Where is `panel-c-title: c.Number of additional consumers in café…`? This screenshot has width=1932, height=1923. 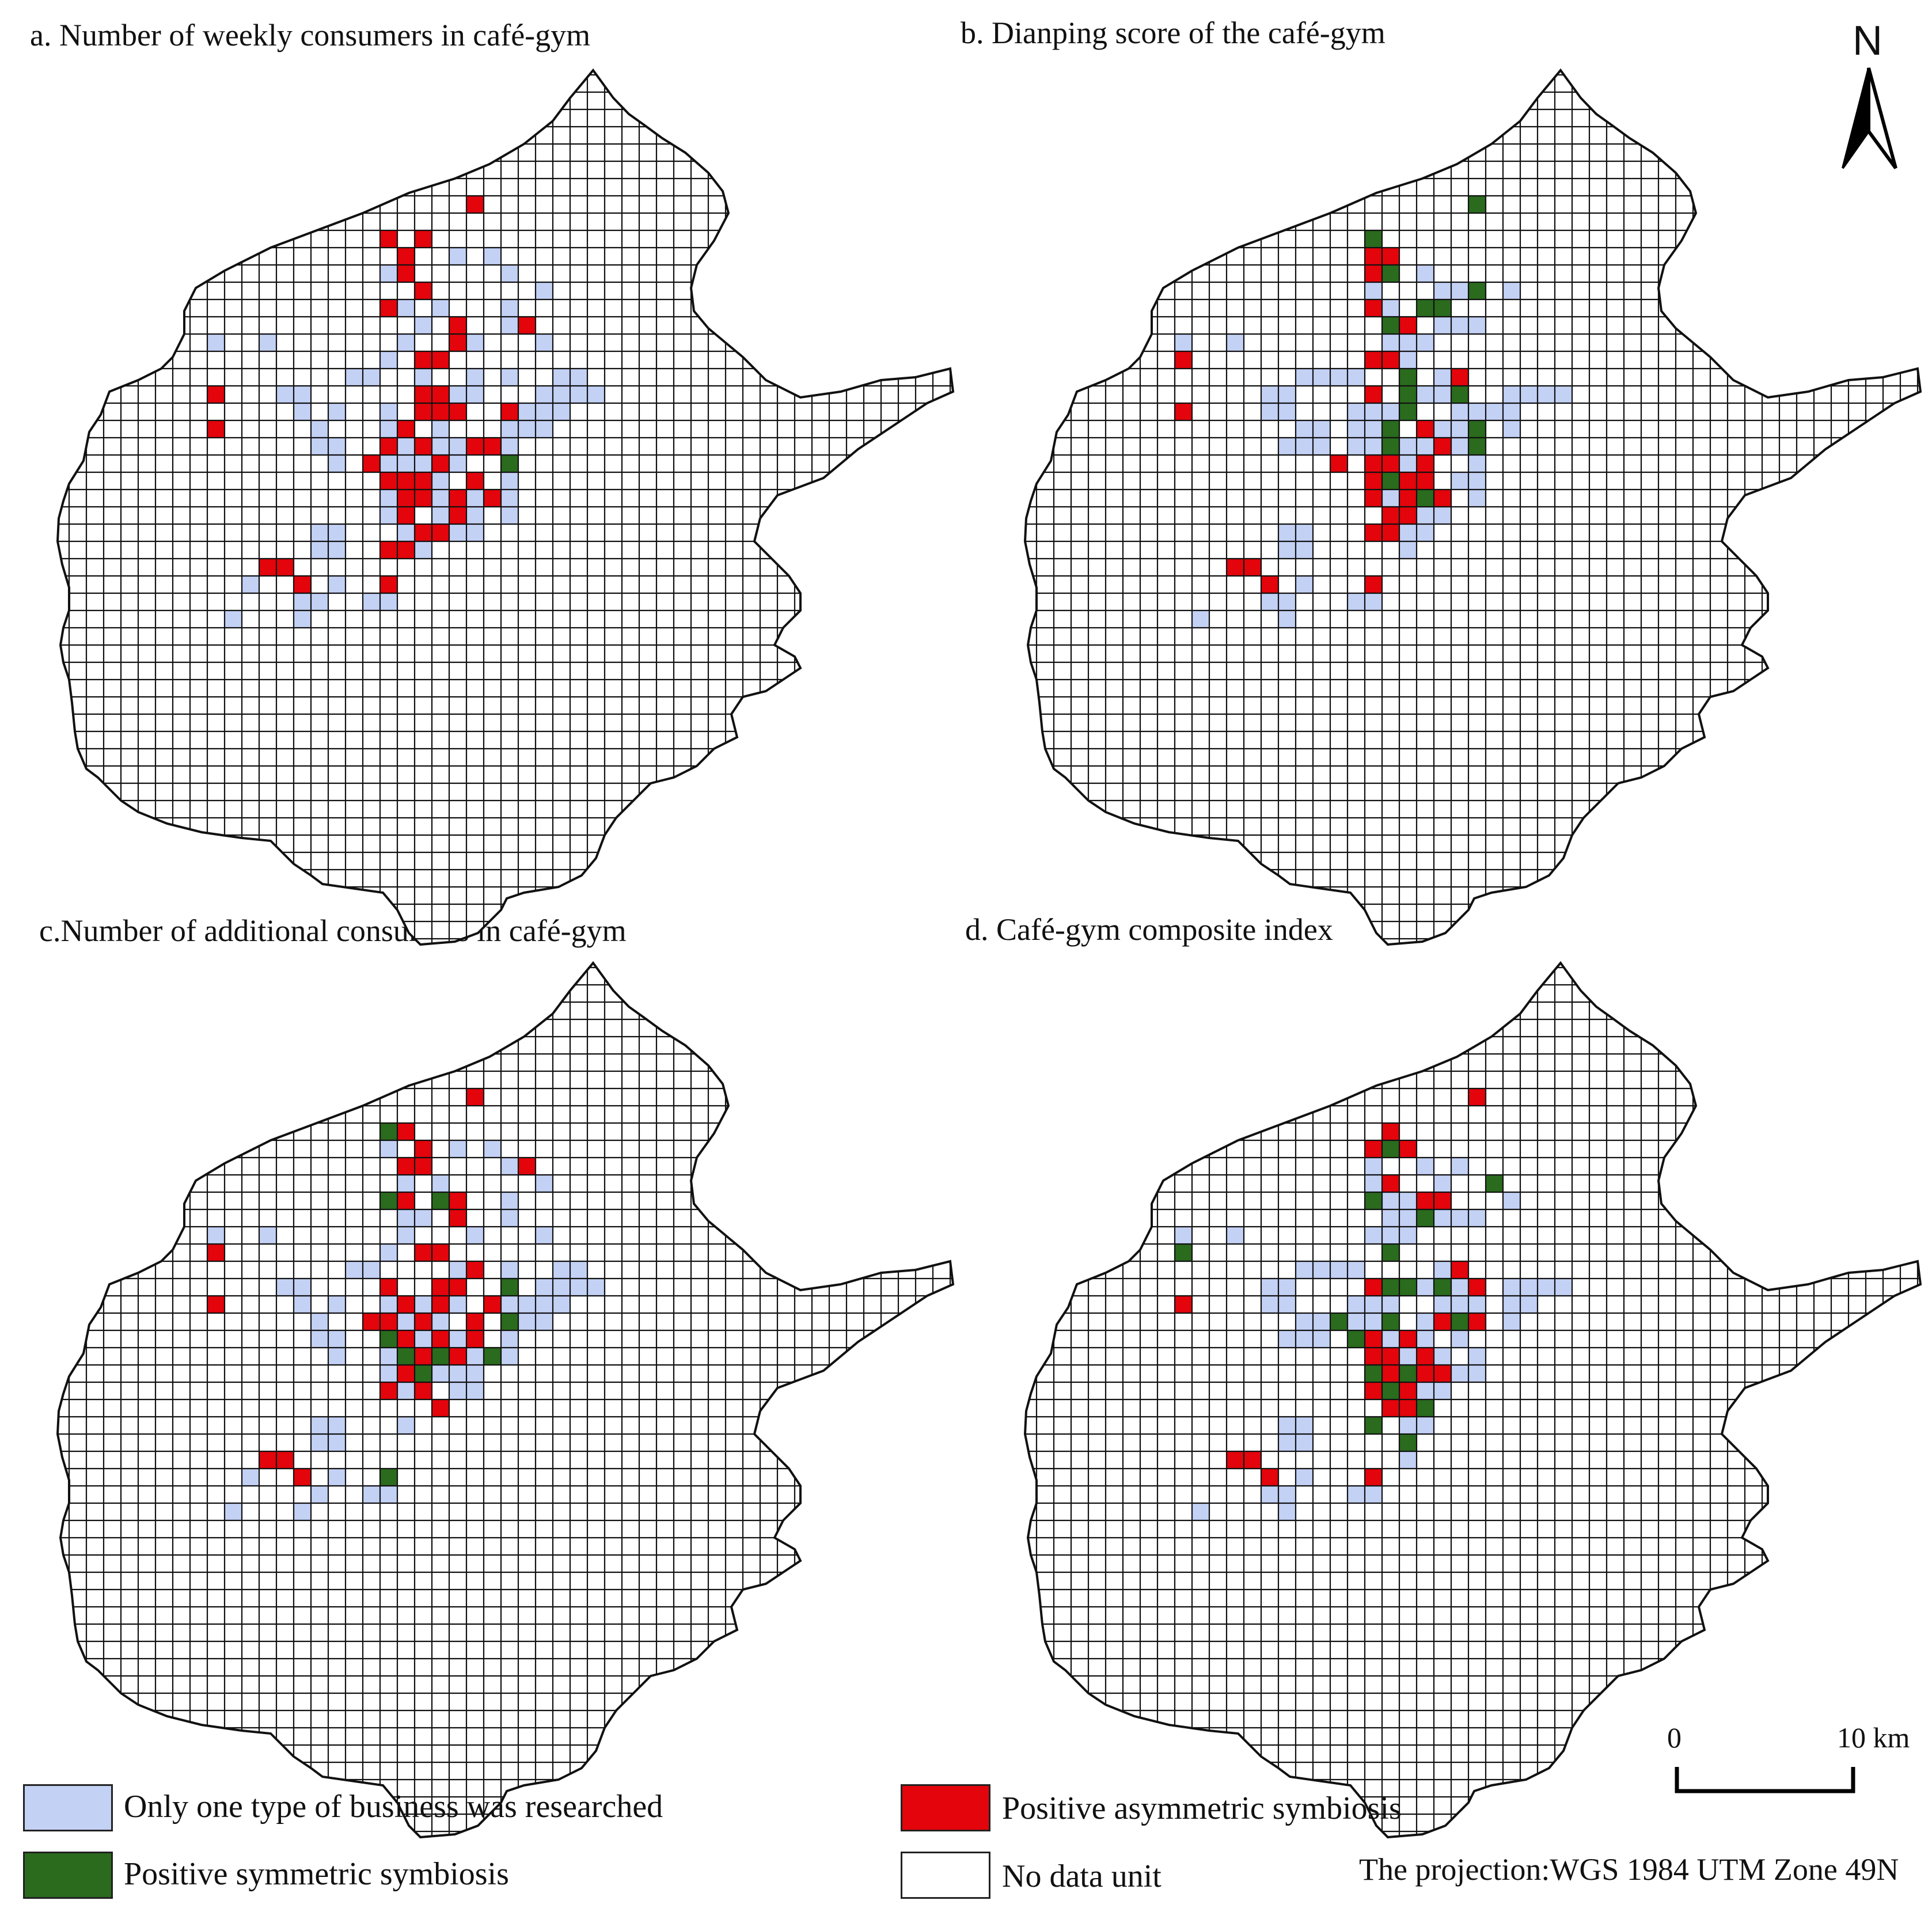
panel-c-title: c.Number of additional consumers in café… is located at coordinates (333, 931).